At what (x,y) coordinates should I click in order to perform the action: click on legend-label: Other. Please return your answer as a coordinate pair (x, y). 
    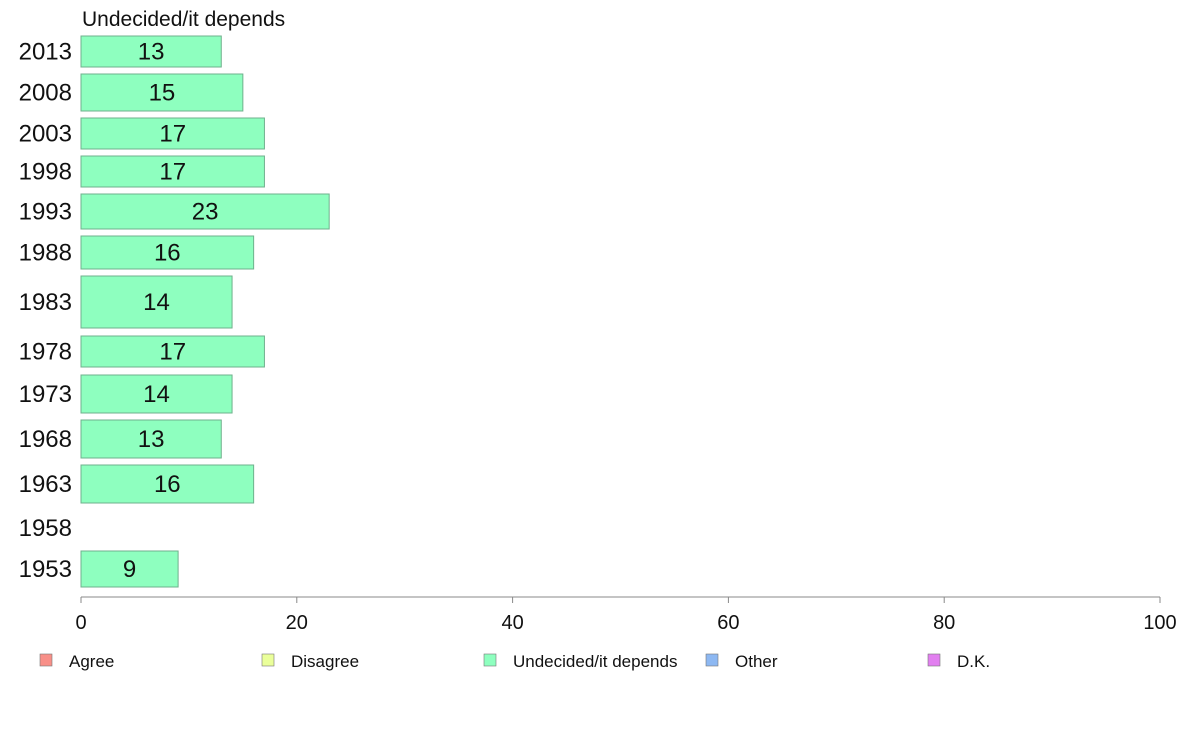
    Looking at the image, I should click on (756, 661).